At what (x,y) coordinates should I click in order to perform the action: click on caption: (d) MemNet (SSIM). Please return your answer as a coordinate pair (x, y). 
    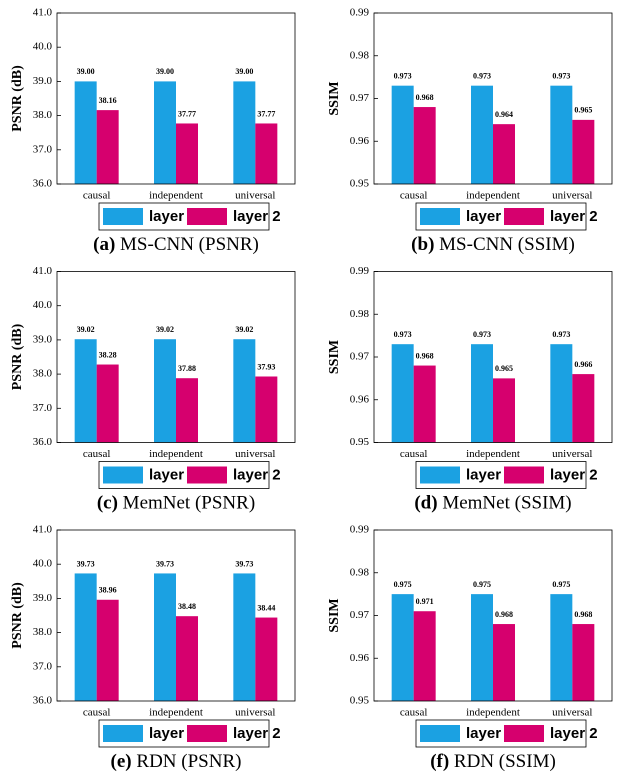
    Looking at the image, I should click on (492, 503).